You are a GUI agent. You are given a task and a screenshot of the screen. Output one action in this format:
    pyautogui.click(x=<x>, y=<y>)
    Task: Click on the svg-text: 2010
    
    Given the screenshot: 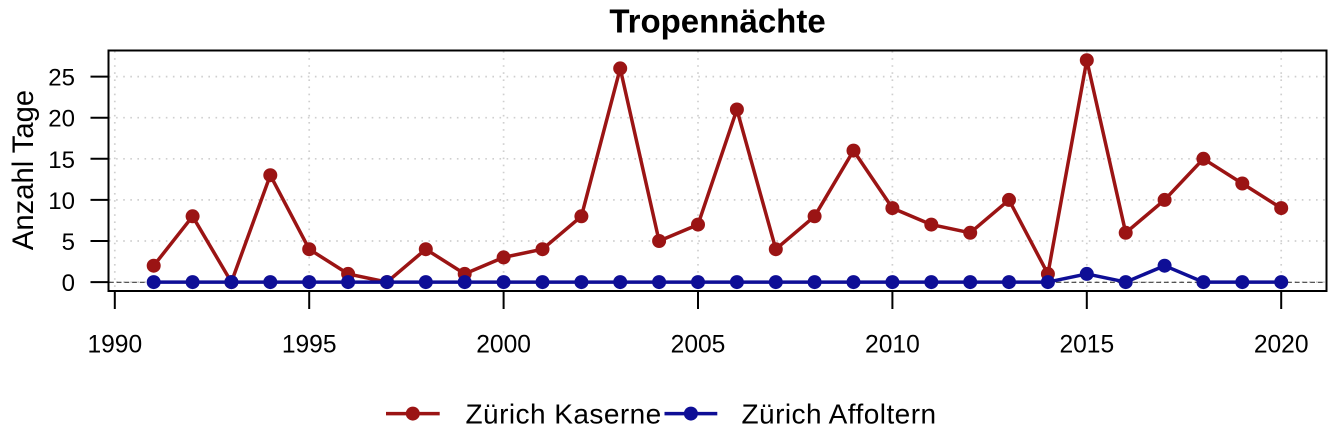 What is the action you would take?
    pyautogui.click(x=892, y=345)
    